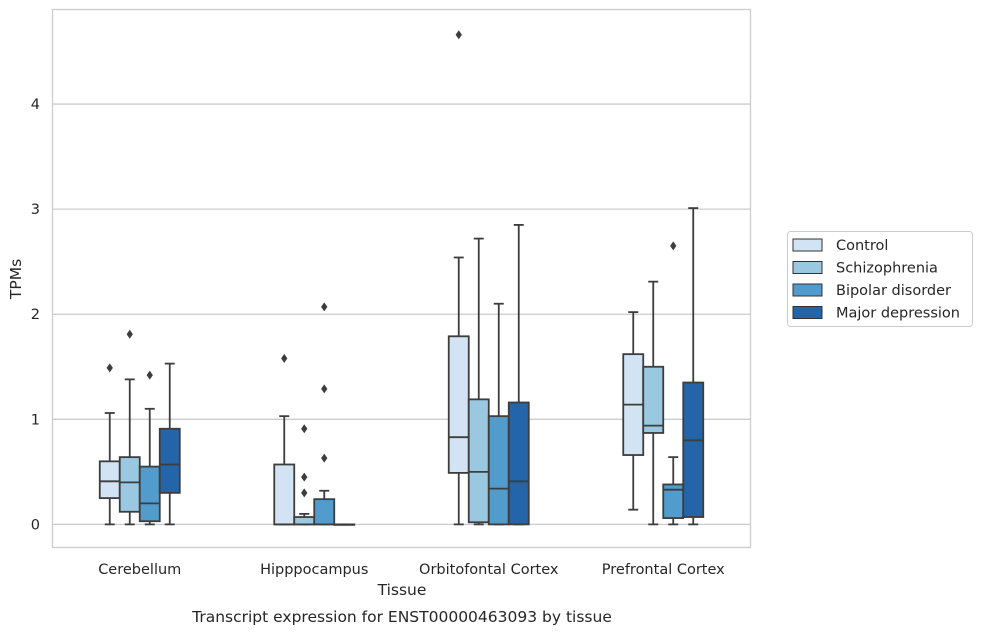 The height and width of the screenshot is (634, 983). I want to click on legend-label: Control, so click(862, 246).